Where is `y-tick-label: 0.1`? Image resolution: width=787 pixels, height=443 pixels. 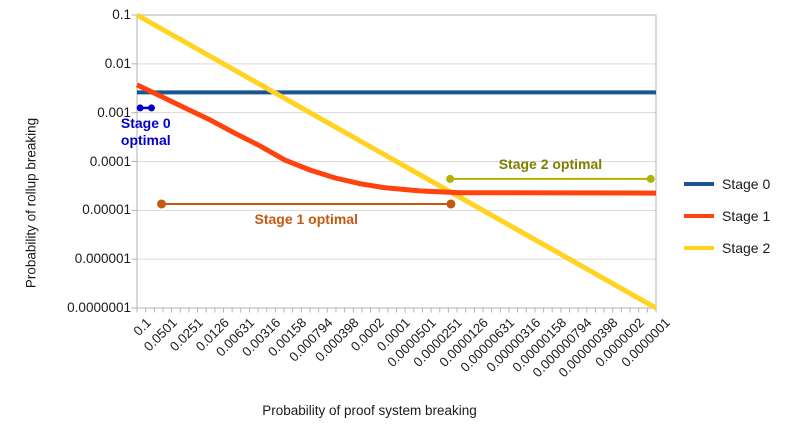 y-tick-label: 0.1 is located at coordinates (121, 14).